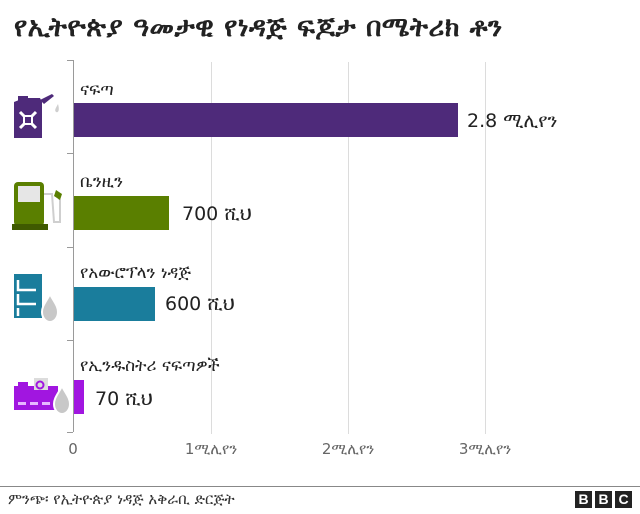 Image resolution: width=640 pixels, height=514 pixels. What do you see at coordinates (101, 182) in the screenshot?
I see `category-label: ቤንዚን` at bounding box center [101, 182].